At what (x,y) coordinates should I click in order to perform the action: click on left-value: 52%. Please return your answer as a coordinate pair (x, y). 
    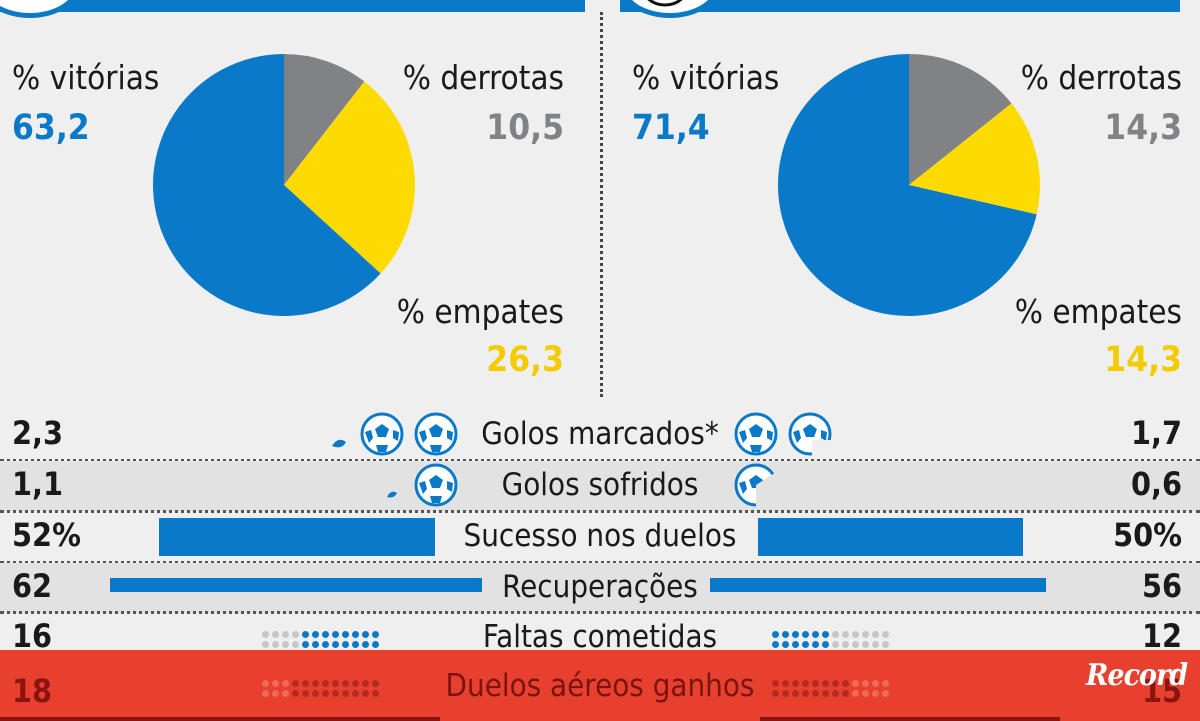
    Looking at the image, I should click on (46, 535).